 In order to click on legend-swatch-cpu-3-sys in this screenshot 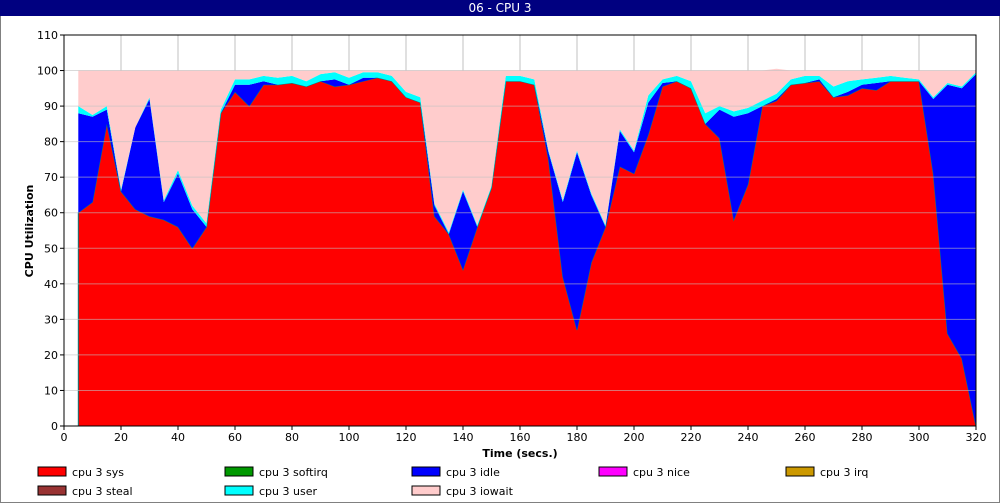, I will do `click(52, 471)`.